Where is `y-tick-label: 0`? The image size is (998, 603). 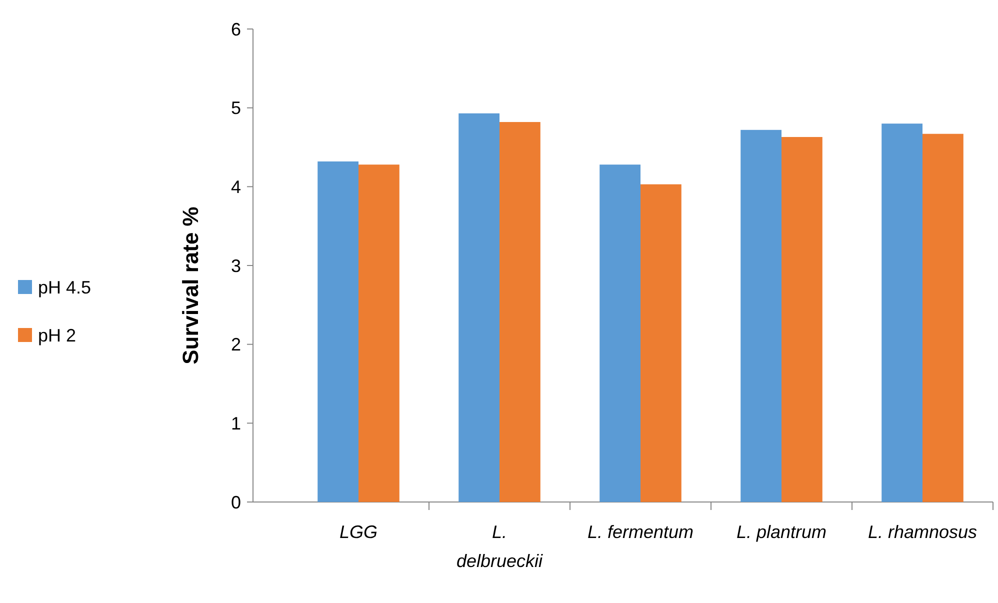
y-tick-label: 0 is located at coordinates (235, 502).